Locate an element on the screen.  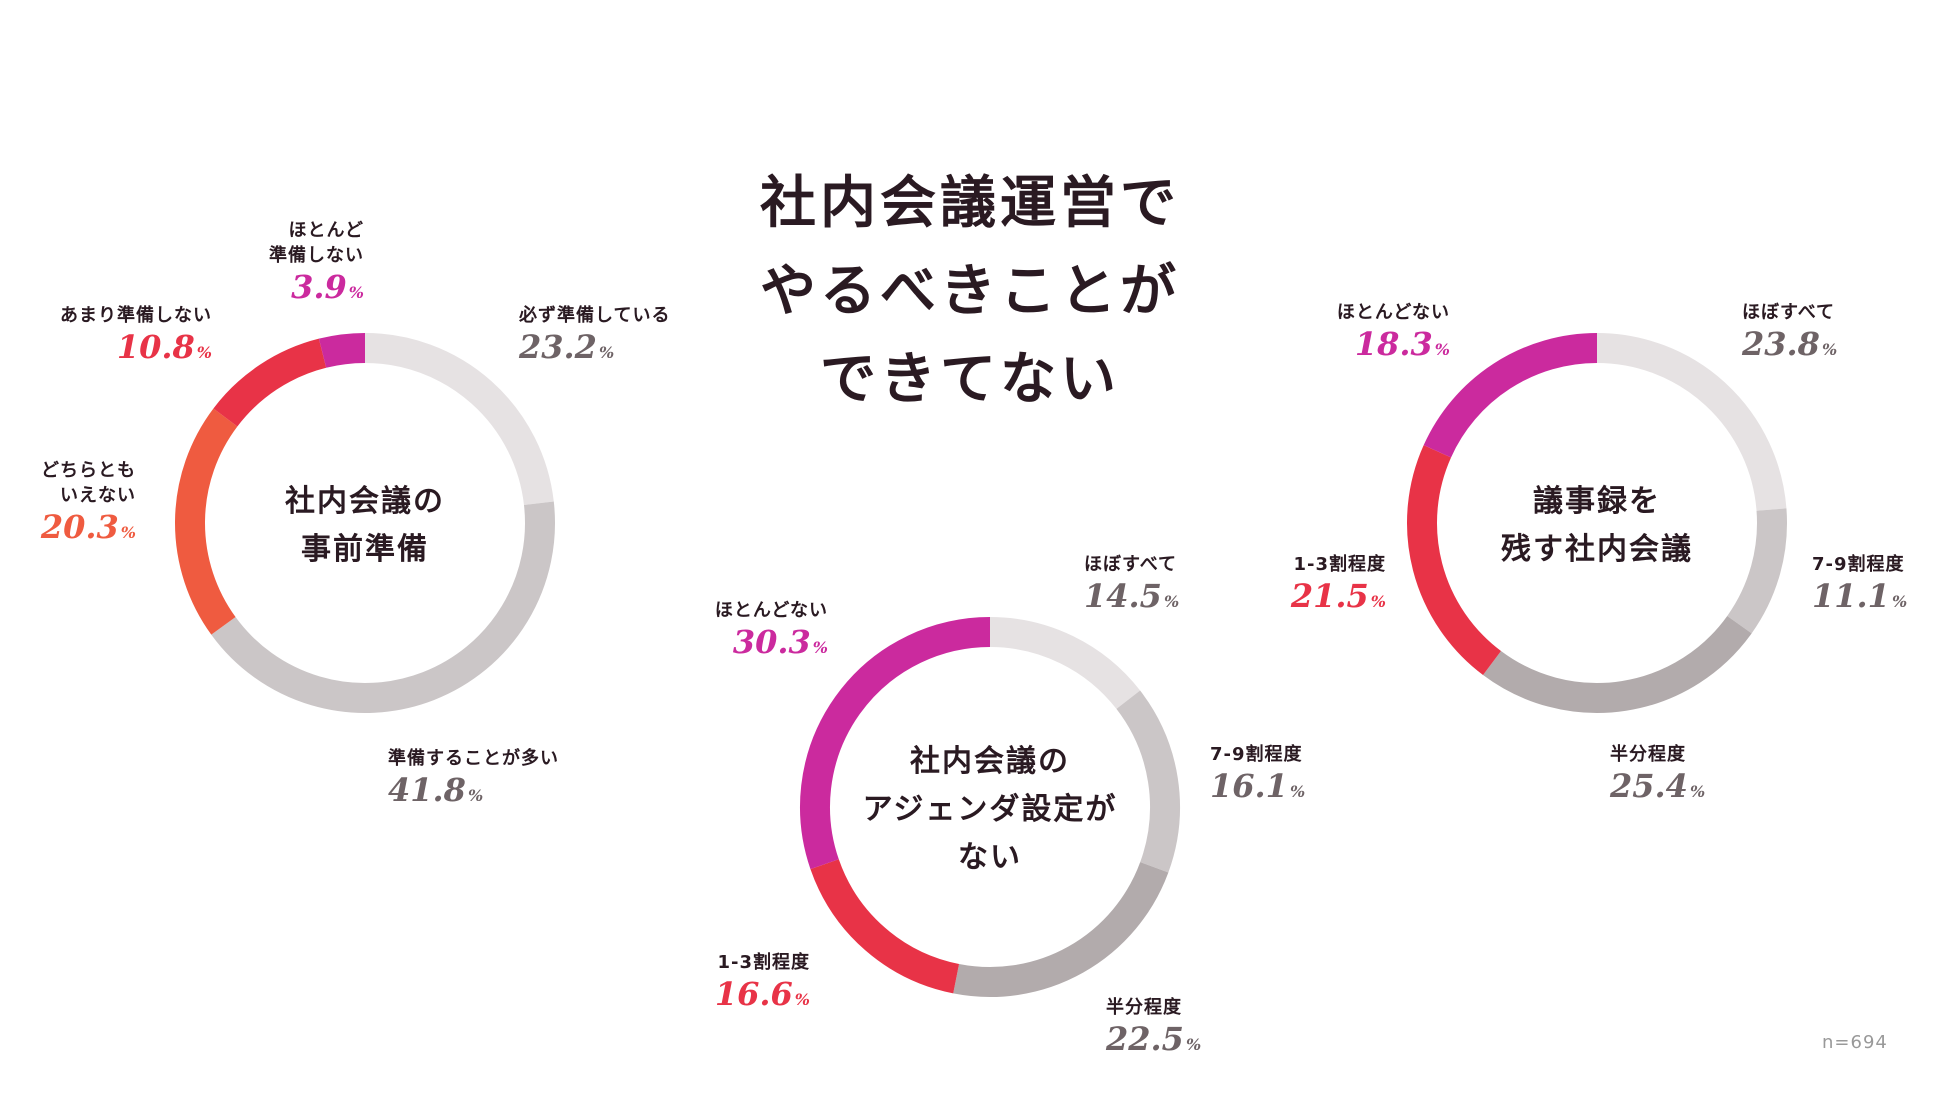
slice-name: ほとんど is located at coordinates (326, 230).